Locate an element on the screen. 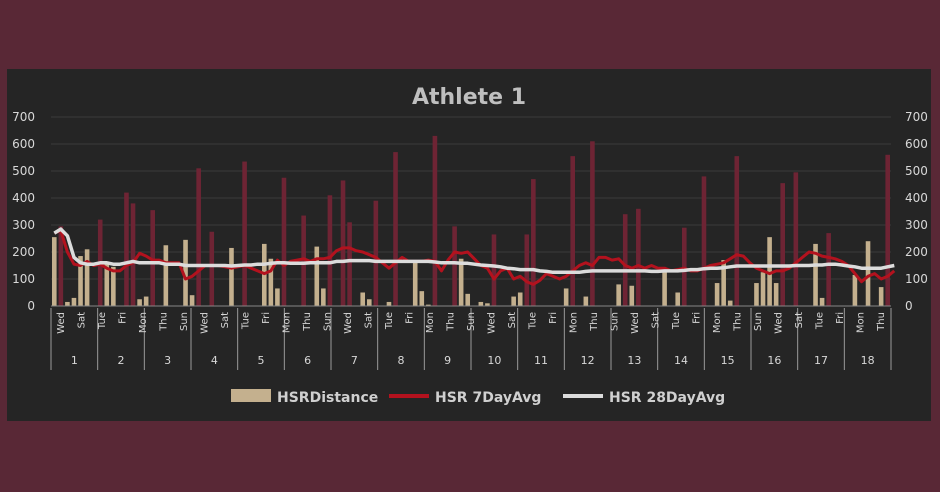 The width and height of the screenshot is (940, 492). week-label: 6 is located at coordinates (307, 360).